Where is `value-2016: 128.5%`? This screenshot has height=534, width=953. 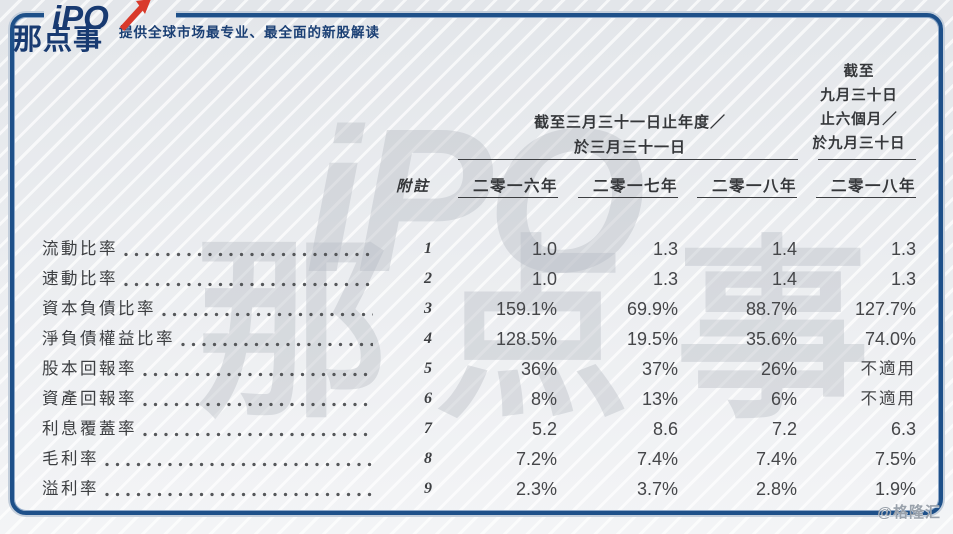 value-2016: 128.5% is located at coordinates (526, 339).